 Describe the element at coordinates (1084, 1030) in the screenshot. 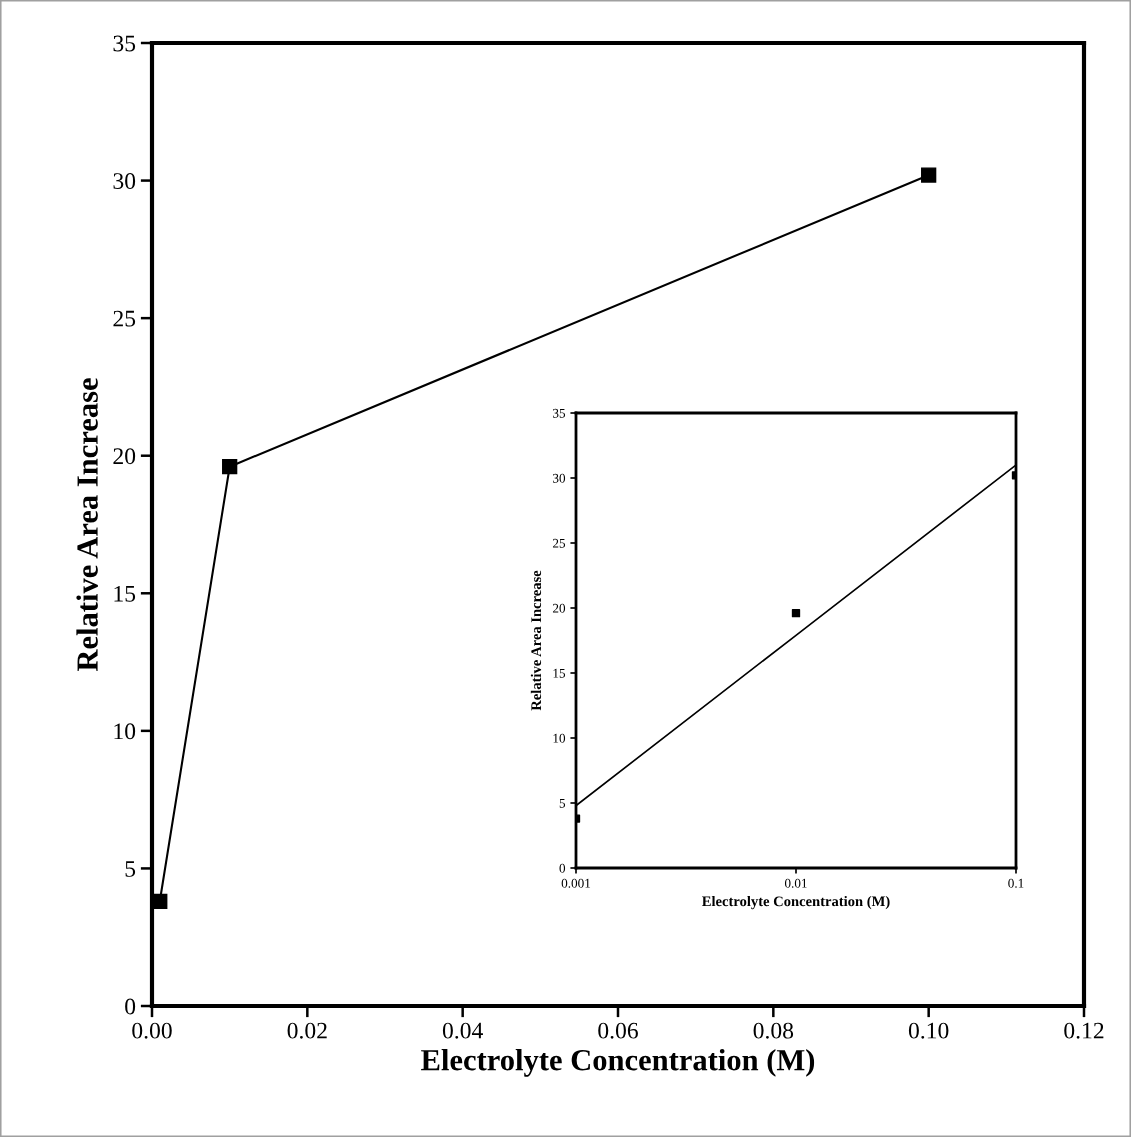

I see `x-tick-label: 0.12` at that location.